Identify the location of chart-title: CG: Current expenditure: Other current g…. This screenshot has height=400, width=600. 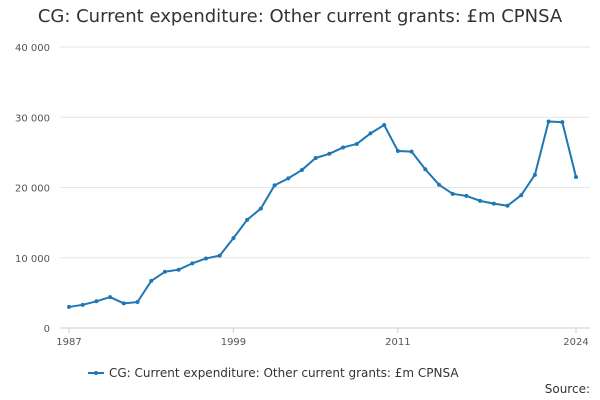
(300, 16).